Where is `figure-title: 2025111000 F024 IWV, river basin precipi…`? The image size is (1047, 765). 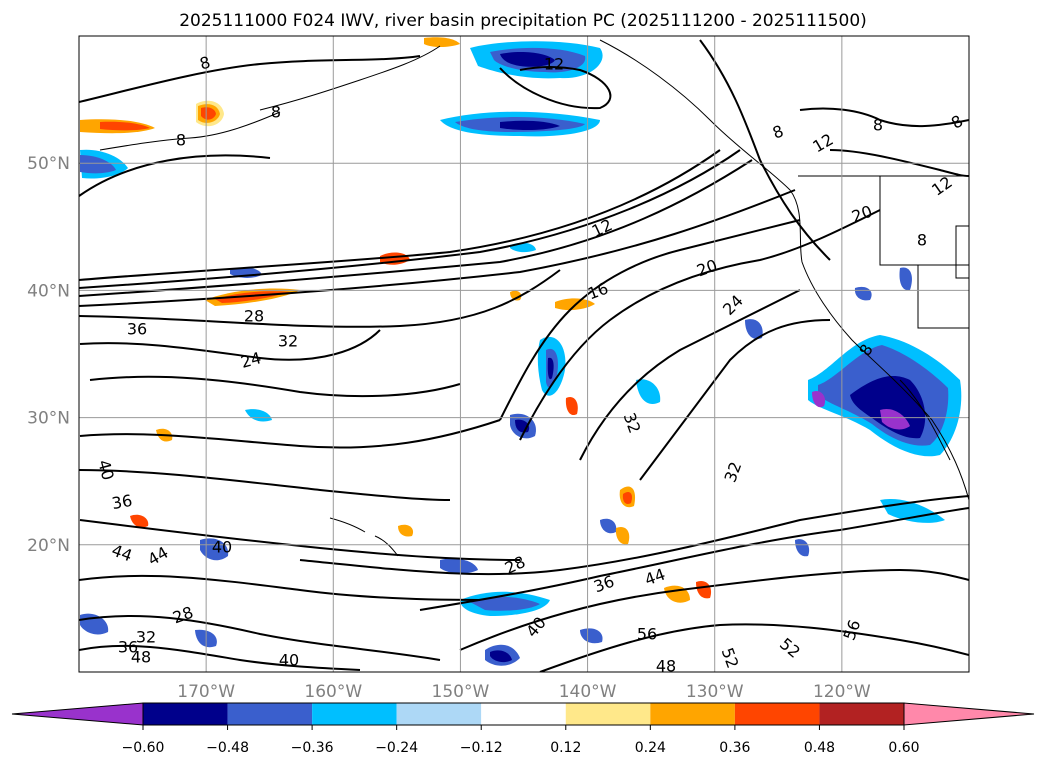 figure-title: 2025111000 F024 IWV, river basin precipi… is located at coordinates (523, 21).